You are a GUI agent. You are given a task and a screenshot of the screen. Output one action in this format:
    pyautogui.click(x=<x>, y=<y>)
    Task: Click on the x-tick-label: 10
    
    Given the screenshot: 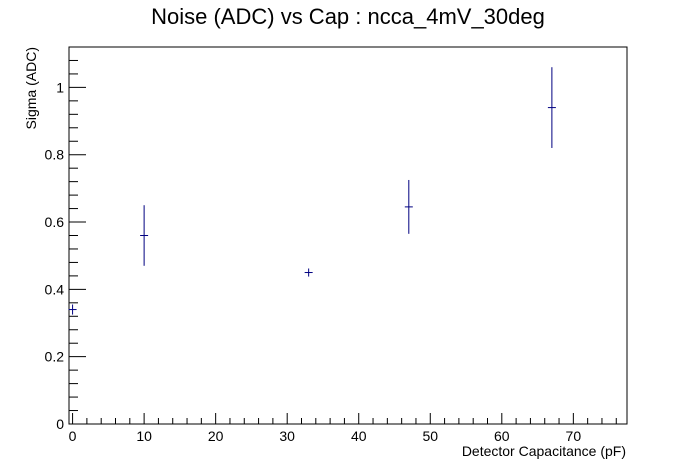 What is the action you would take?
    pyautogui.click(x=144, y=436)
    